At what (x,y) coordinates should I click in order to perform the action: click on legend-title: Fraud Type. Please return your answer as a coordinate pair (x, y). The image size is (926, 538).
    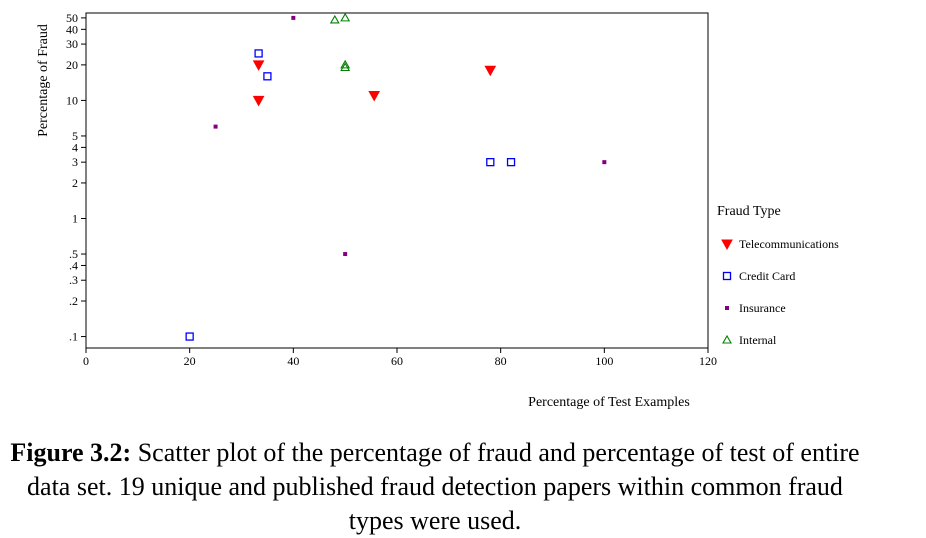
    Looking at the image, I should click on (749, 211).